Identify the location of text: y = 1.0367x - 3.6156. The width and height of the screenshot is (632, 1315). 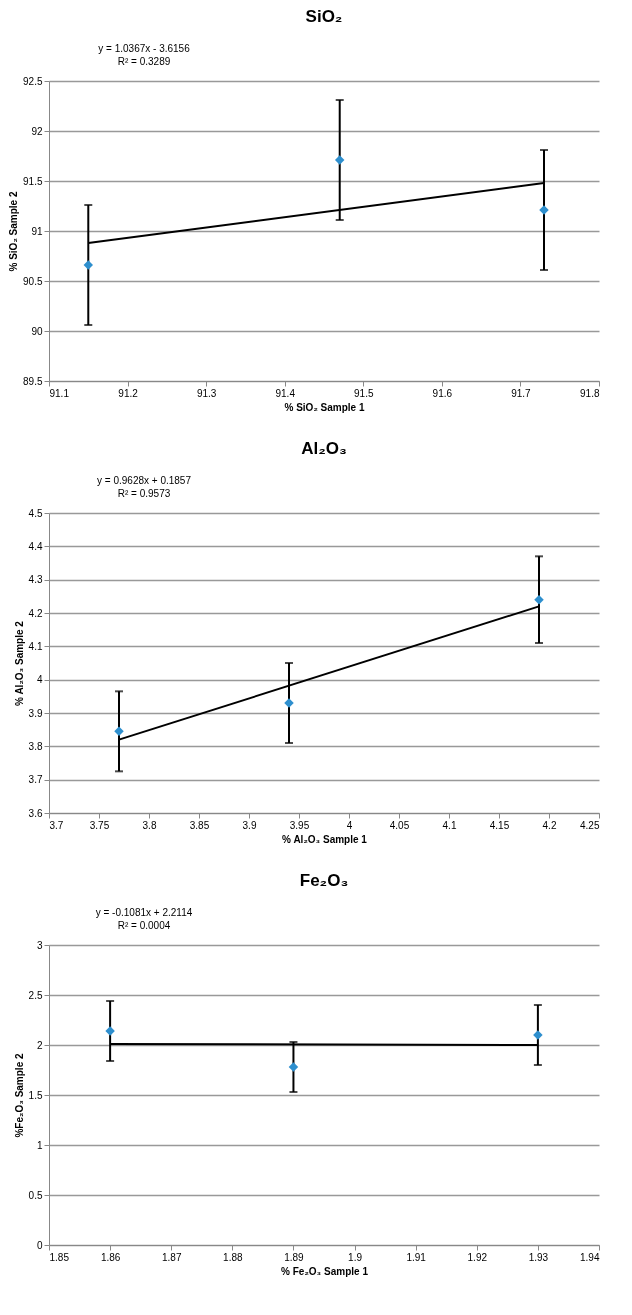
(144, 48).